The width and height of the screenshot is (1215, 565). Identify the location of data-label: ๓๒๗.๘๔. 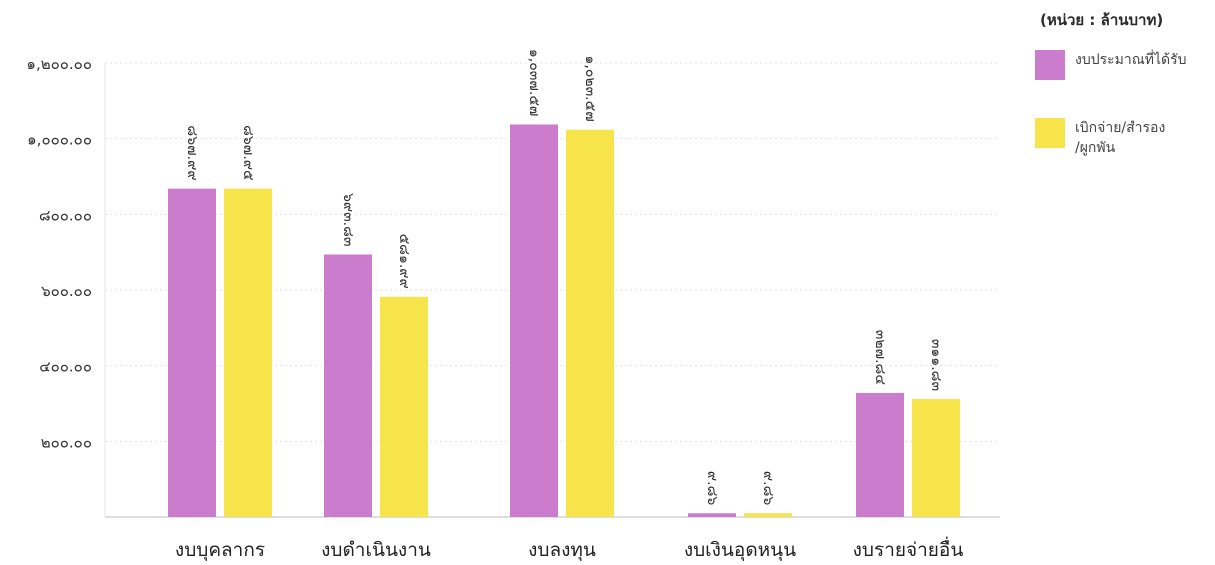
(880, 357).